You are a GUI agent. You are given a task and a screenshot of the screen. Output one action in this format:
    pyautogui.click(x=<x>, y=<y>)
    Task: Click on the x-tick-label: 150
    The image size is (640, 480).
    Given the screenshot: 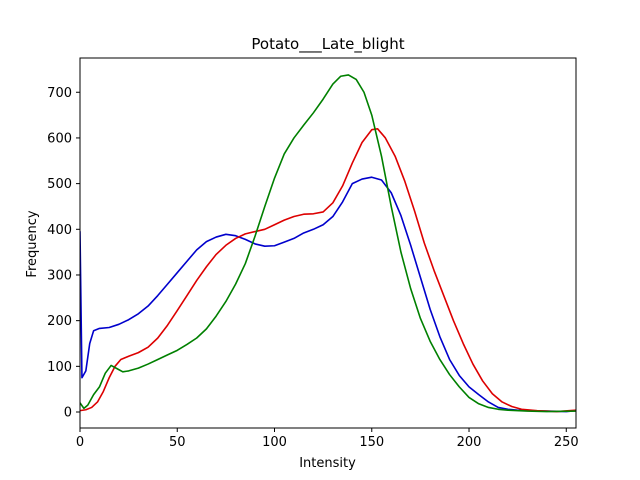 What is the action you would take?
    pyautogui.click(x=371, y=442)
    